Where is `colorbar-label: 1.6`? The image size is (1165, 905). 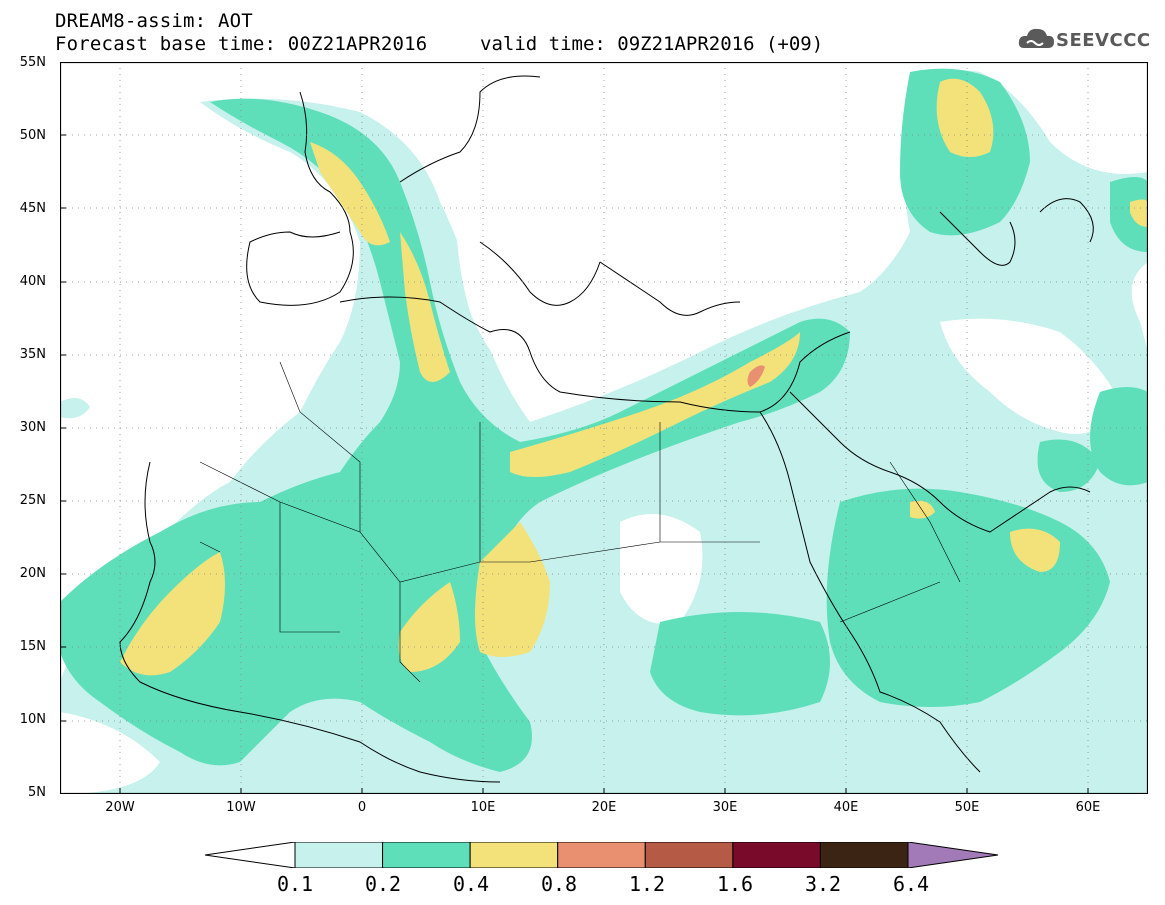
colorbar-label: 1.6 is located at coordinates (735, 884).